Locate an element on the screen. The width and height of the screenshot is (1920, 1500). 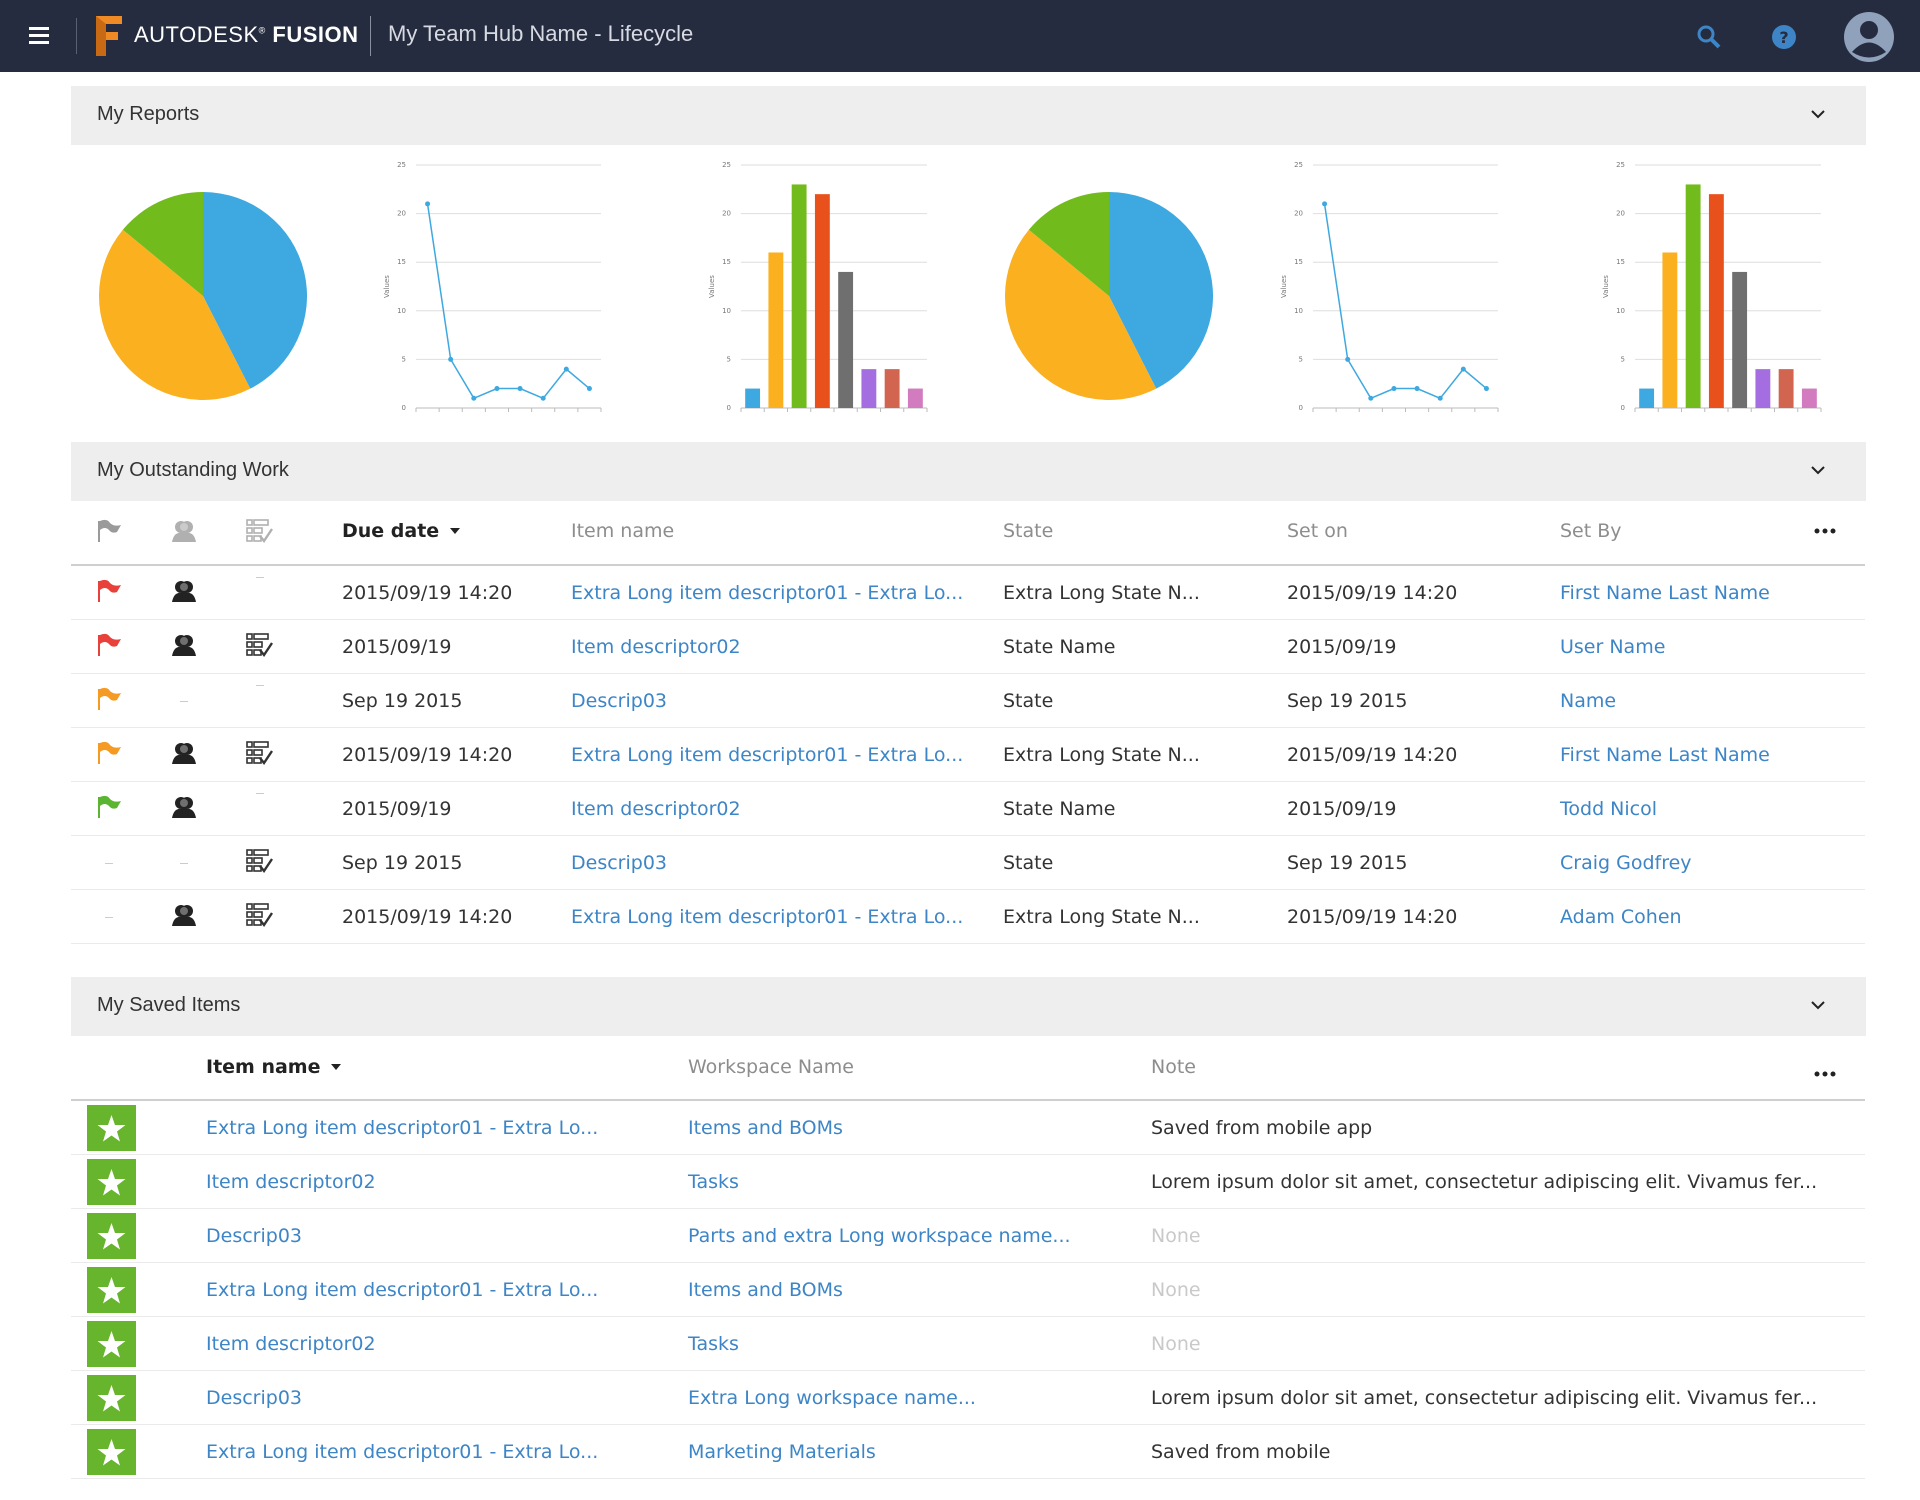
y-tick-label: 0 is located at coordinates (1623, 408).